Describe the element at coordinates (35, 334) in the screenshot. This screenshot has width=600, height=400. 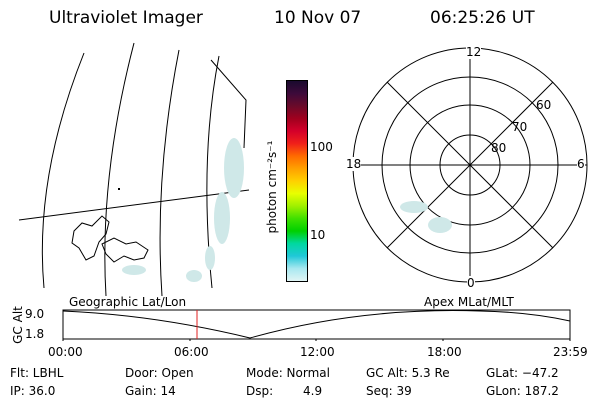
I see `altitude-ytick-1-8: 1.8` at that location.